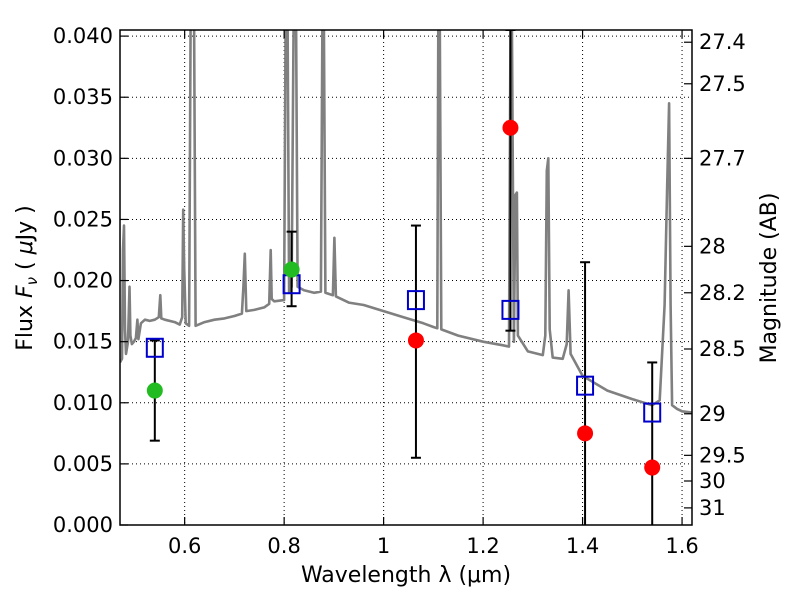  Describe the element at coordinates (722, 293) in the screenshot. I see `right-tick-label: 28.2` at that location.